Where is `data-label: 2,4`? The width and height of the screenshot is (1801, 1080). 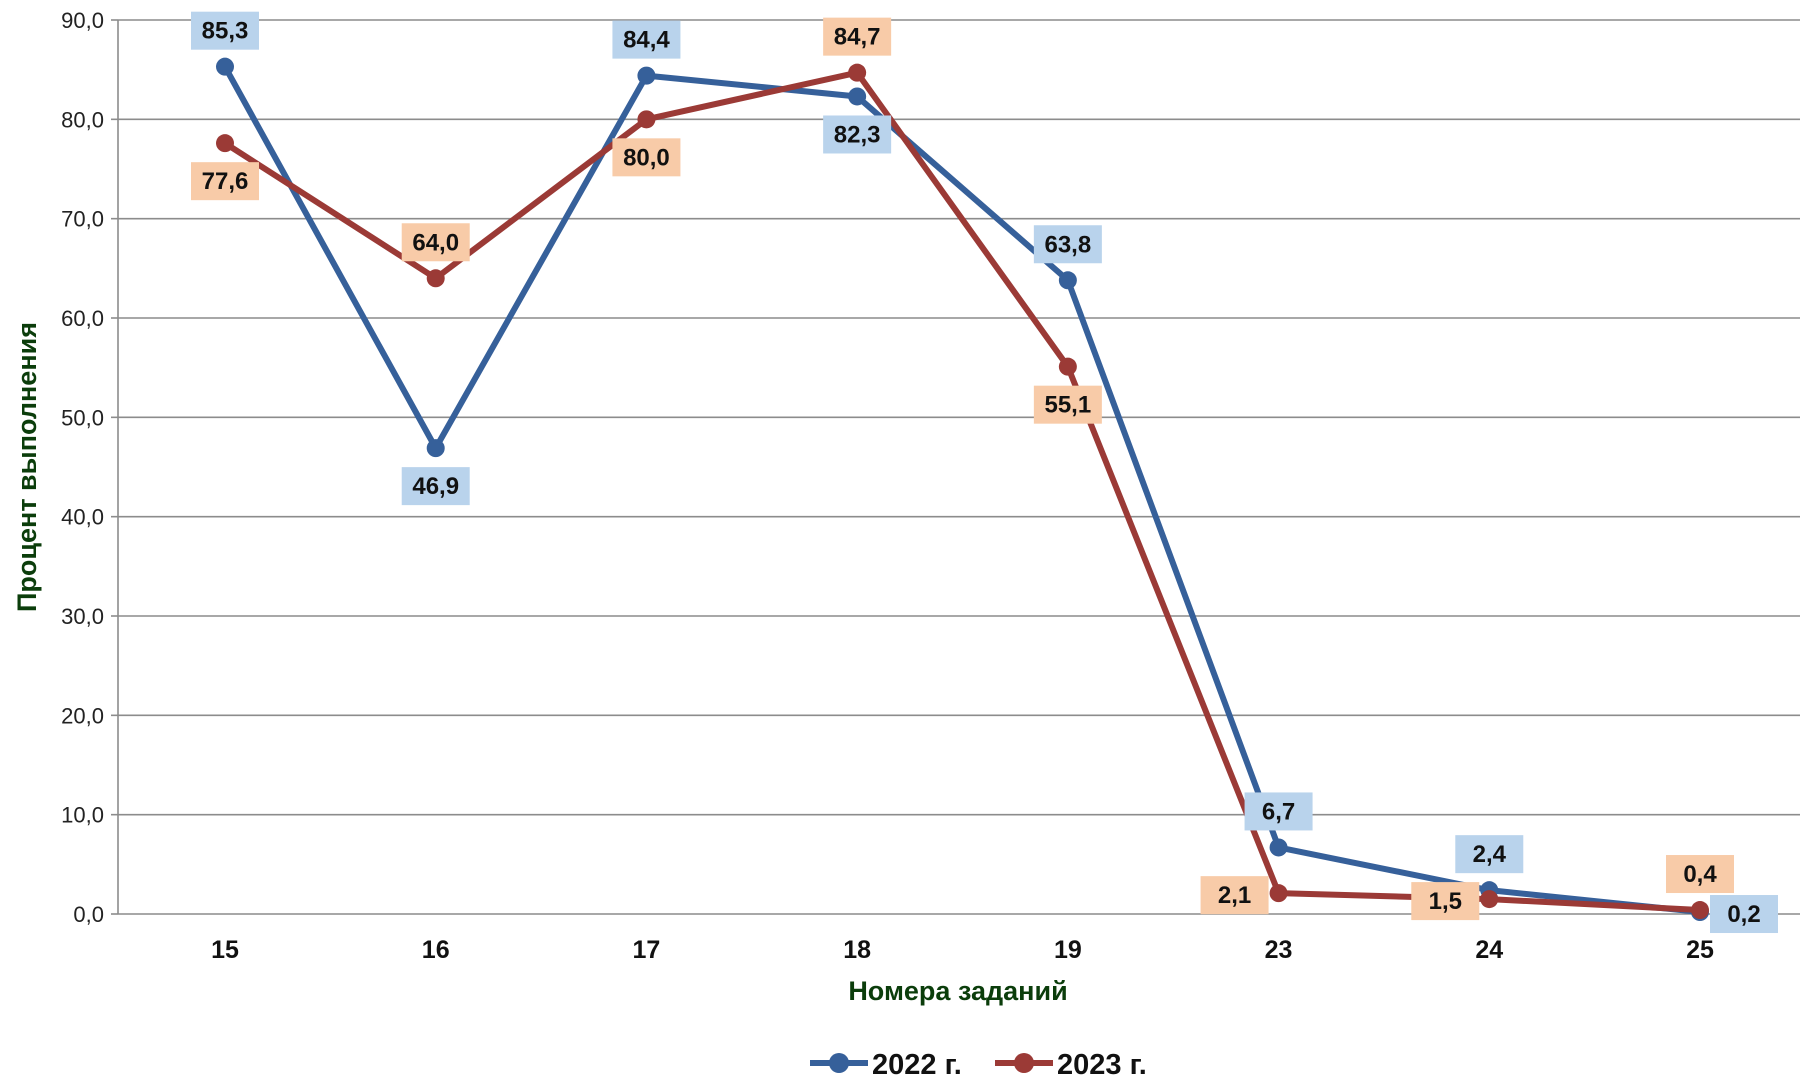
data-label: 2,4 is located at coordinates (1489, 854).